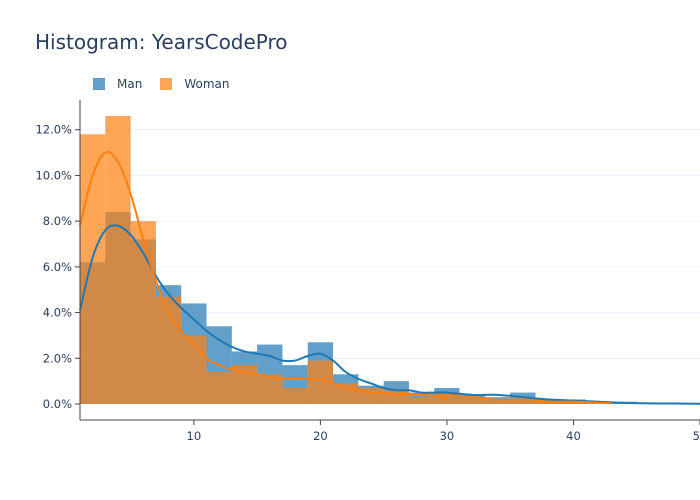 The width and height of the screenshot is (700, 500). What do you see at coordinates (447, 436) in the screenshot?
I see `x-tick-label-2: 30` at bounding box center [447, 436].